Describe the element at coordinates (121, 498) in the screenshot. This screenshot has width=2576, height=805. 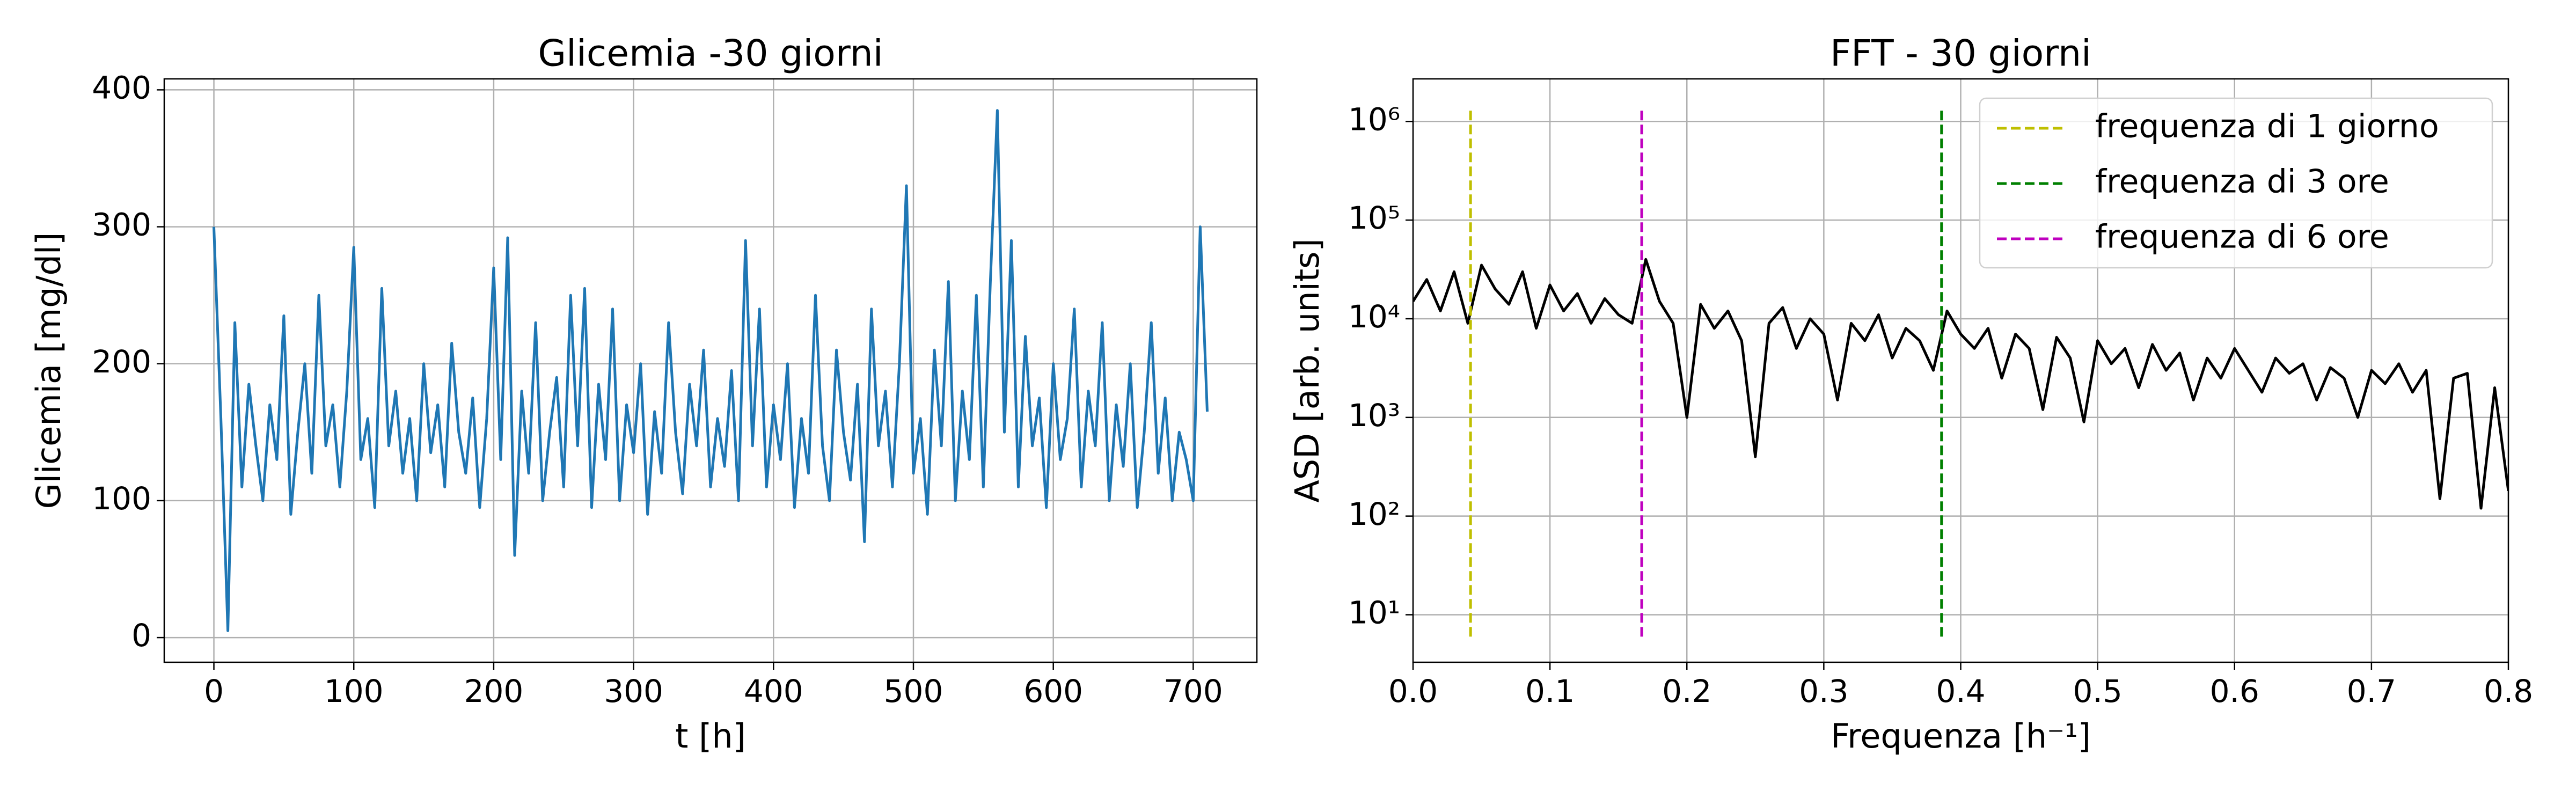
I see `y-tick-label: 100` at that location.